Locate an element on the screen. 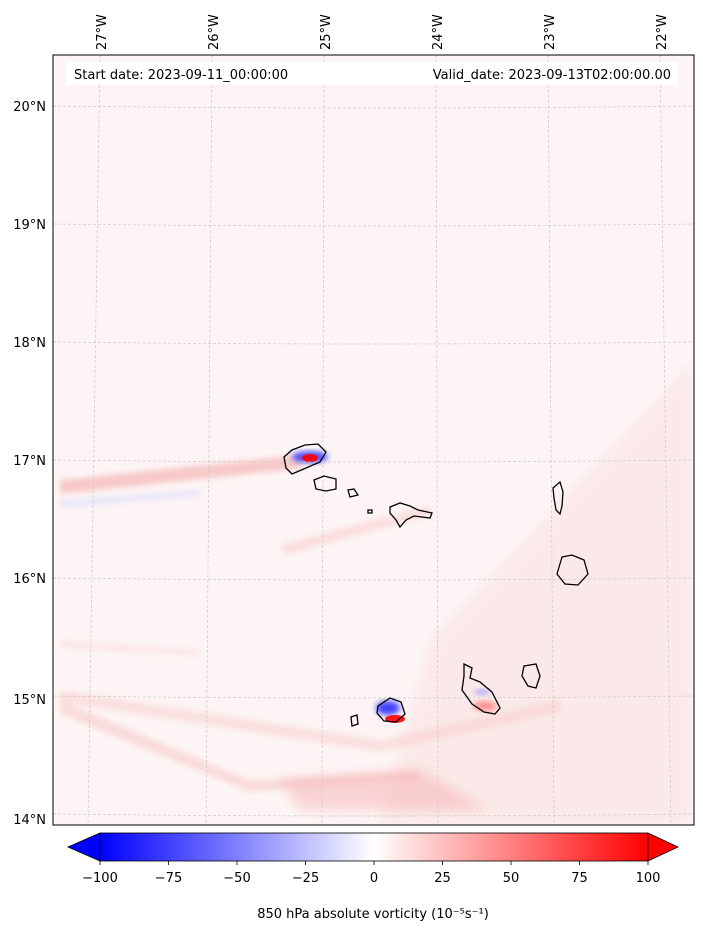 The height and width of the screenshot is (936, 703). colorbar-label: 850 hPa absolute vorticity (10⁻⁵s⁻¹) is located at coordinates (373, 914).